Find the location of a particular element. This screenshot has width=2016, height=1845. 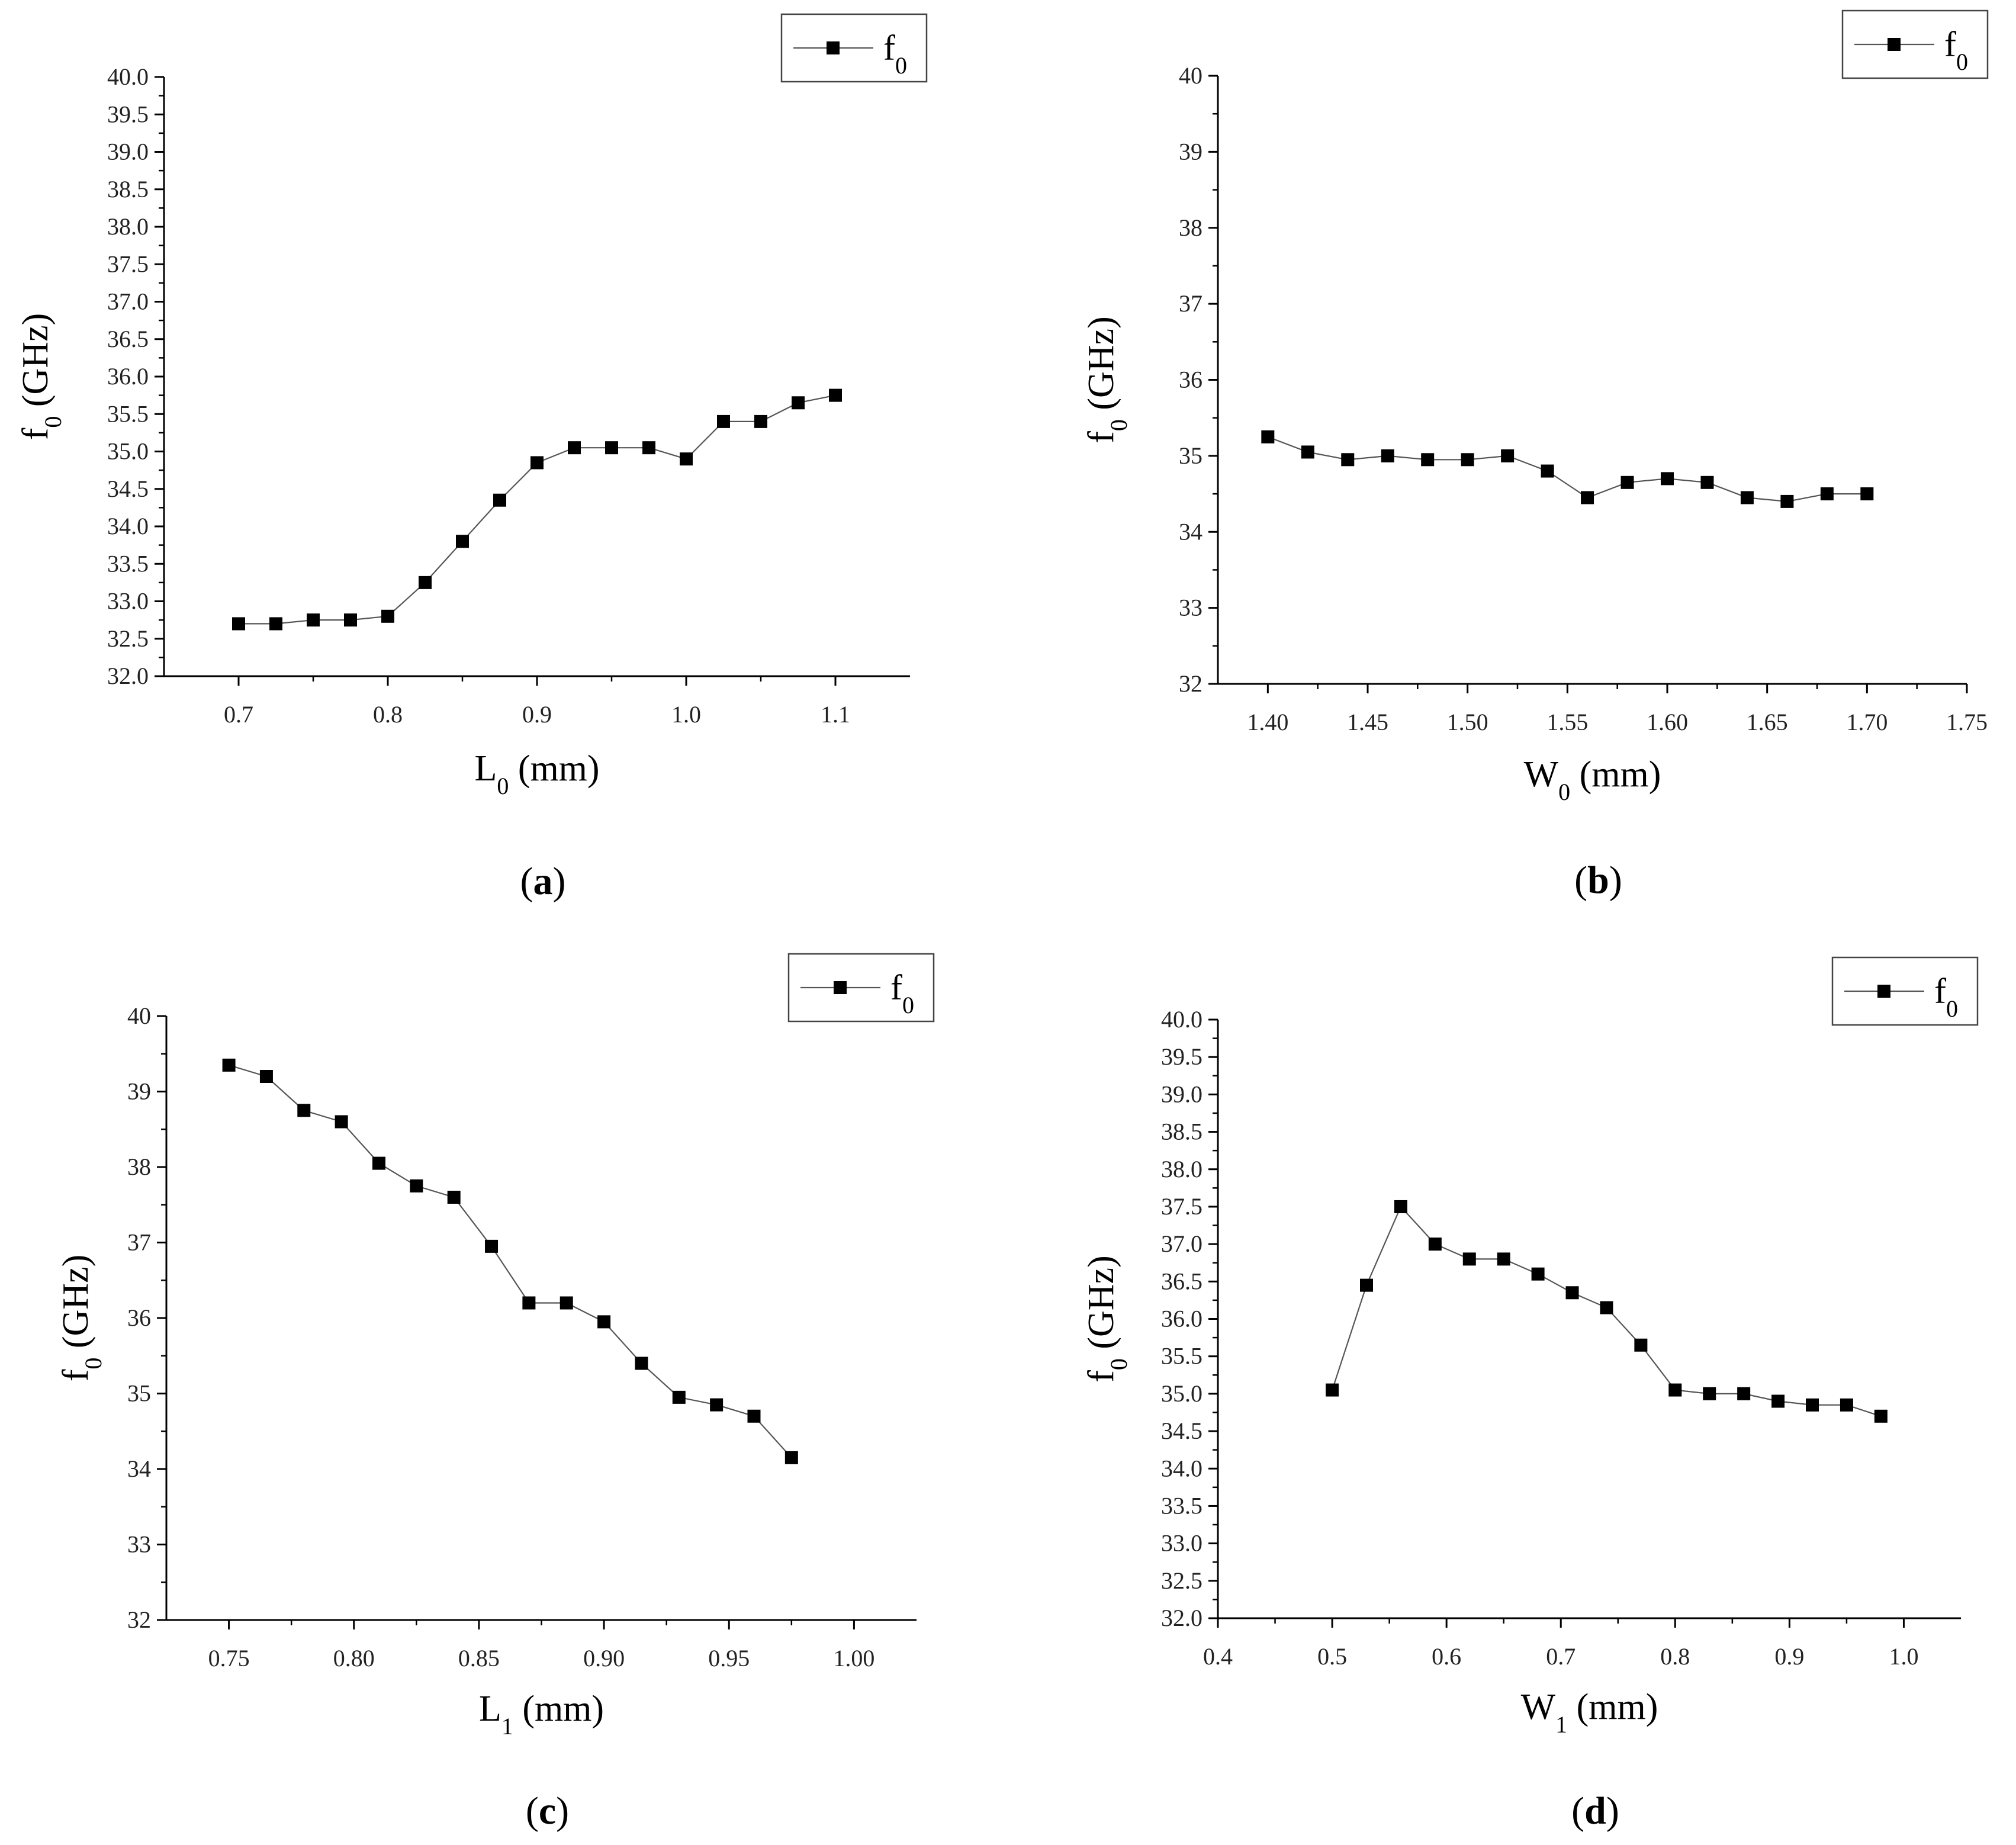

y-tick-label: 39.5 is located at coordinates (1181, 1056).